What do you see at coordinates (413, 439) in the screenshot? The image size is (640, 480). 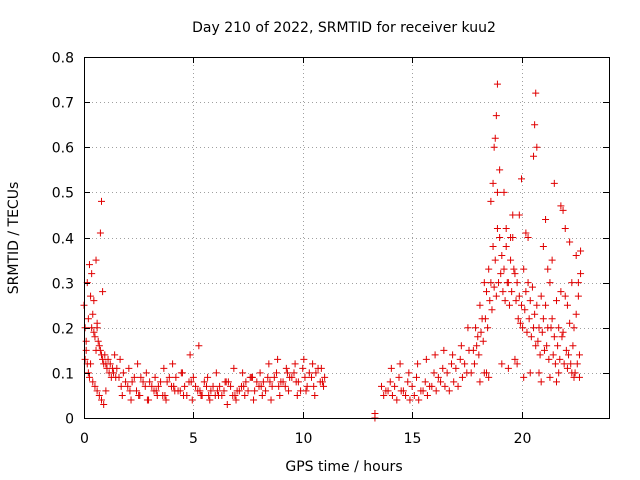 I see `x-tick-label: 15` at bounding box center [413, 439].